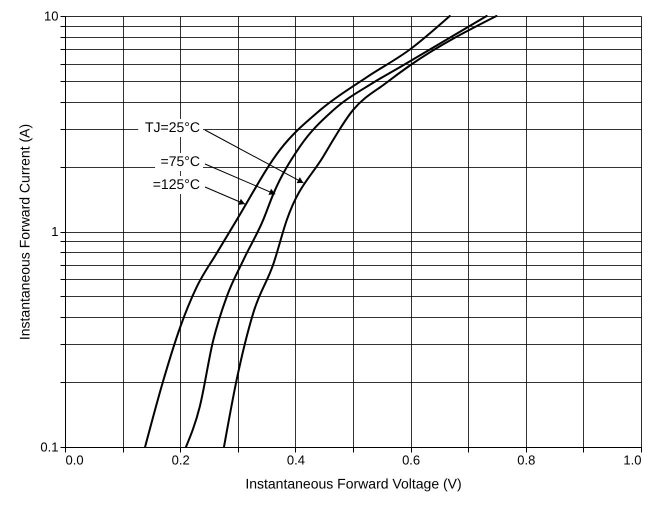 This screenshot has height=506, width=655. I want to click on x-tick-label: 0.2, so click(181, 460).